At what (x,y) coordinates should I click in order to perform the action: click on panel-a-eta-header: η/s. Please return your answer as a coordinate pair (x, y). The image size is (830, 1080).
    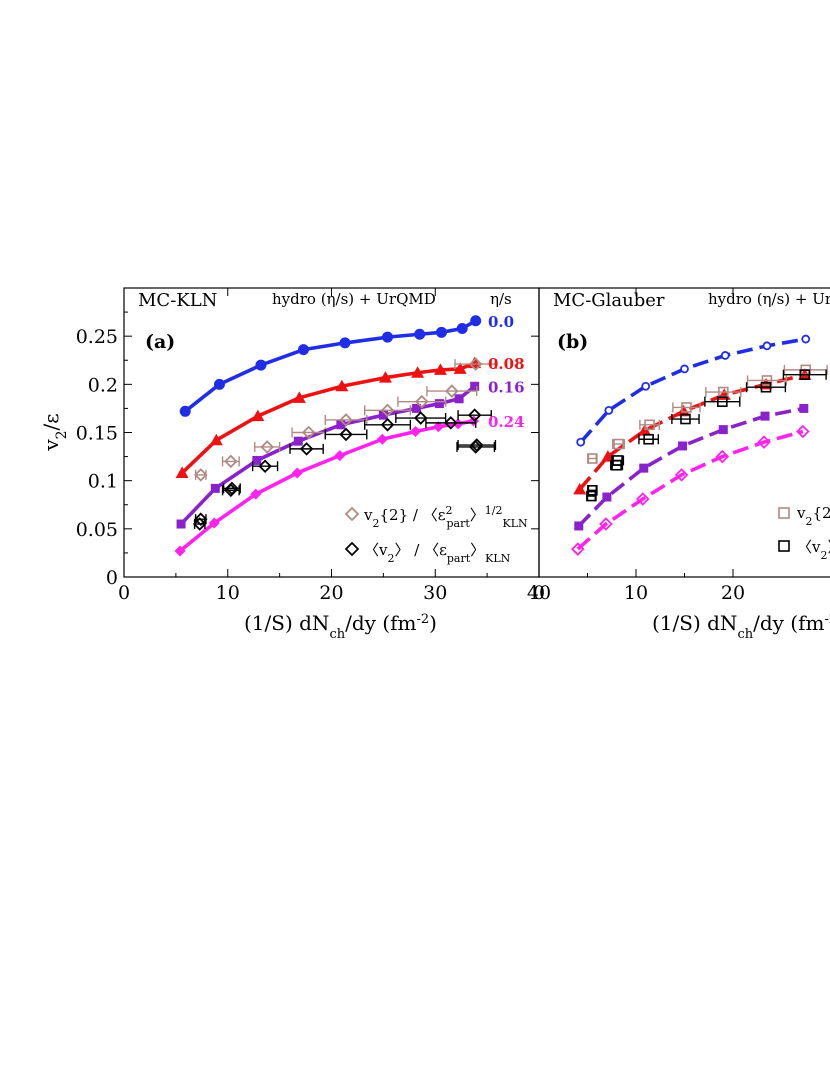
    Looking at the image, I should click on (501, 299).